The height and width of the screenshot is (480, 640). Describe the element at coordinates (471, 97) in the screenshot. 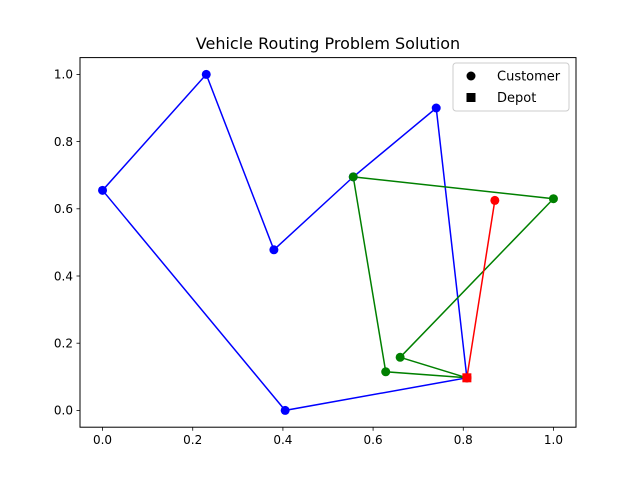

I see `legend-depot-marker` at that location.